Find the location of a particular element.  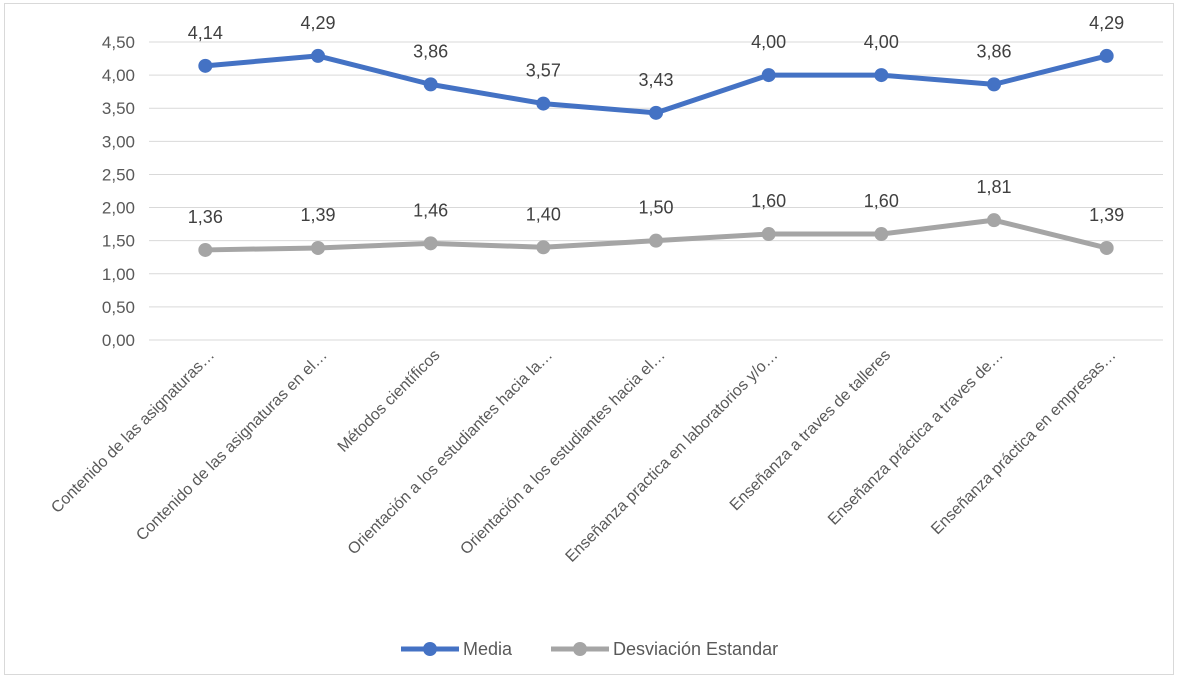

data-label: 1,81 is located at coordinates (993, 187).